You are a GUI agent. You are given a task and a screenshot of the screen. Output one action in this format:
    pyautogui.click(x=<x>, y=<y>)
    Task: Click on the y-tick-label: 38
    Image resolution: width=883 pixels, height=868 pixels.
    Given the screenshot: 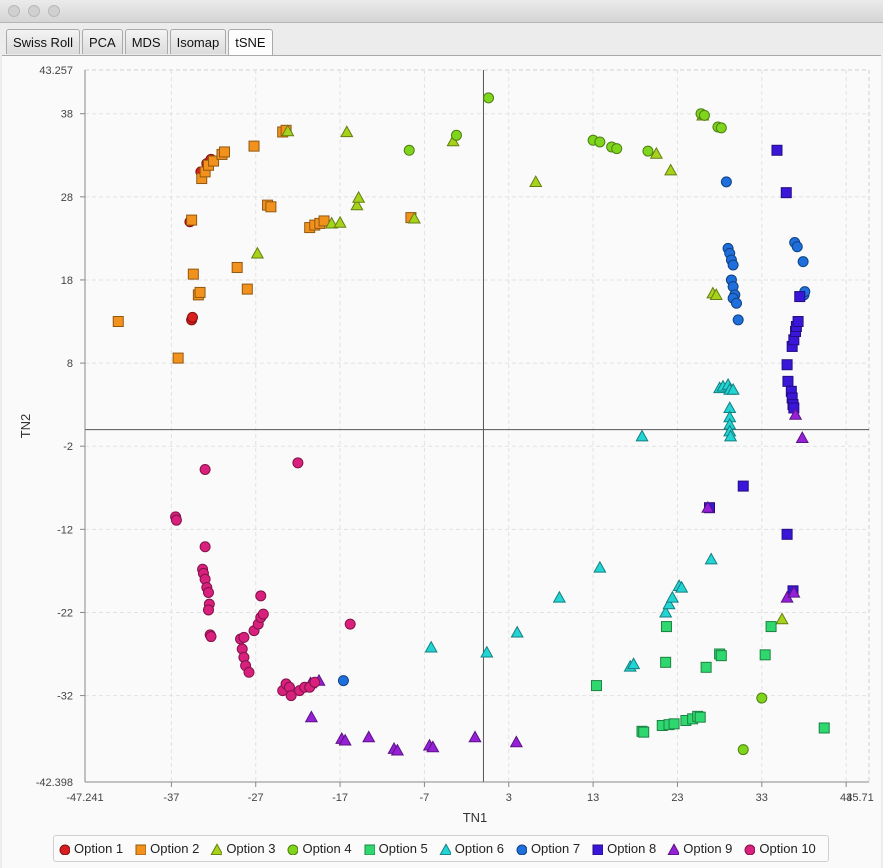 What is the action you would take?
    pyautogui.click(x=67, y=115)
    